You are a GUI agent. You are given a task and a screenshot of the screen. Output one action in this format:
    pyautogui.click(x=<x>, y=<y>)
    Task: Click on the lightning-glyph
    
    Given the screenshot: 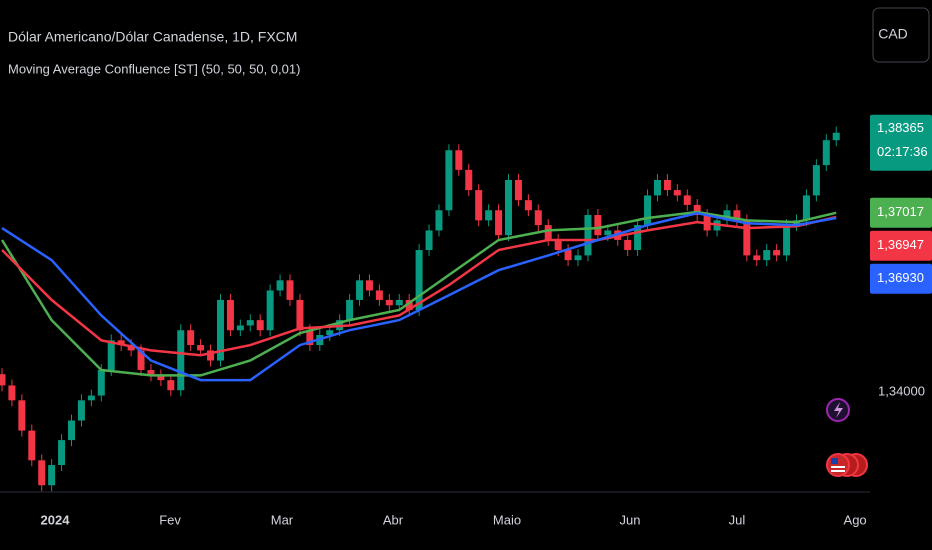 What is the action you would take?
    pyautogui.click(x=838, y=410)
    